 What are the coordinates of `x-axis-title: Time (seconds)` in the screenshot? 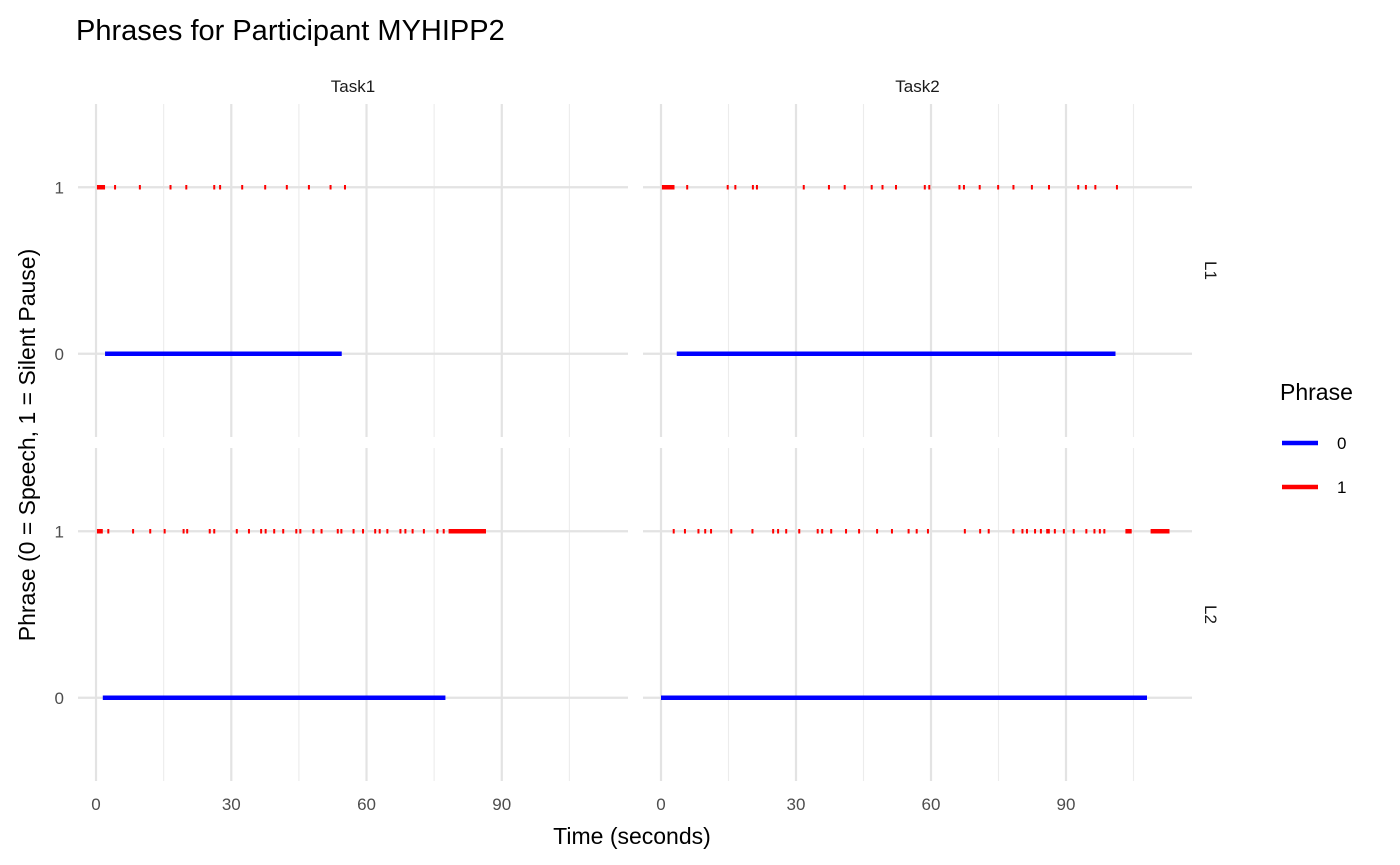 It's located at (632, 836).